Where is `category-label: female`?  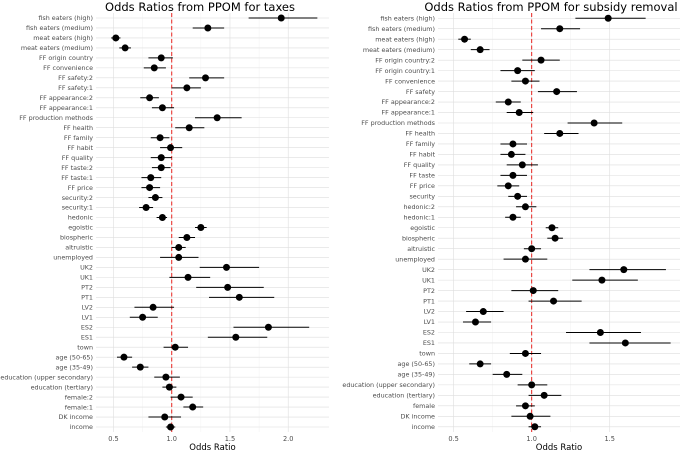
category-label: female is located at coordinates (424, 406).